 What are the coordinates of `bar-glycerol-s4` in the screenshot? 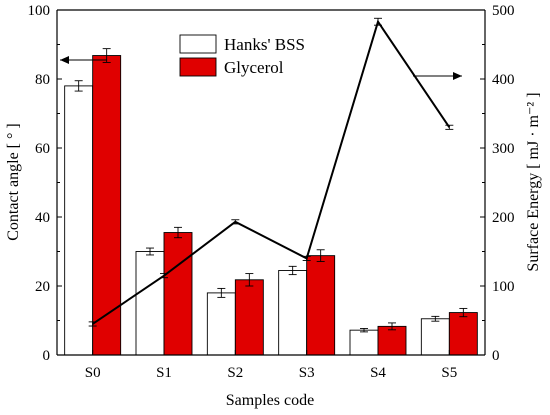 It's located at (392, 340).